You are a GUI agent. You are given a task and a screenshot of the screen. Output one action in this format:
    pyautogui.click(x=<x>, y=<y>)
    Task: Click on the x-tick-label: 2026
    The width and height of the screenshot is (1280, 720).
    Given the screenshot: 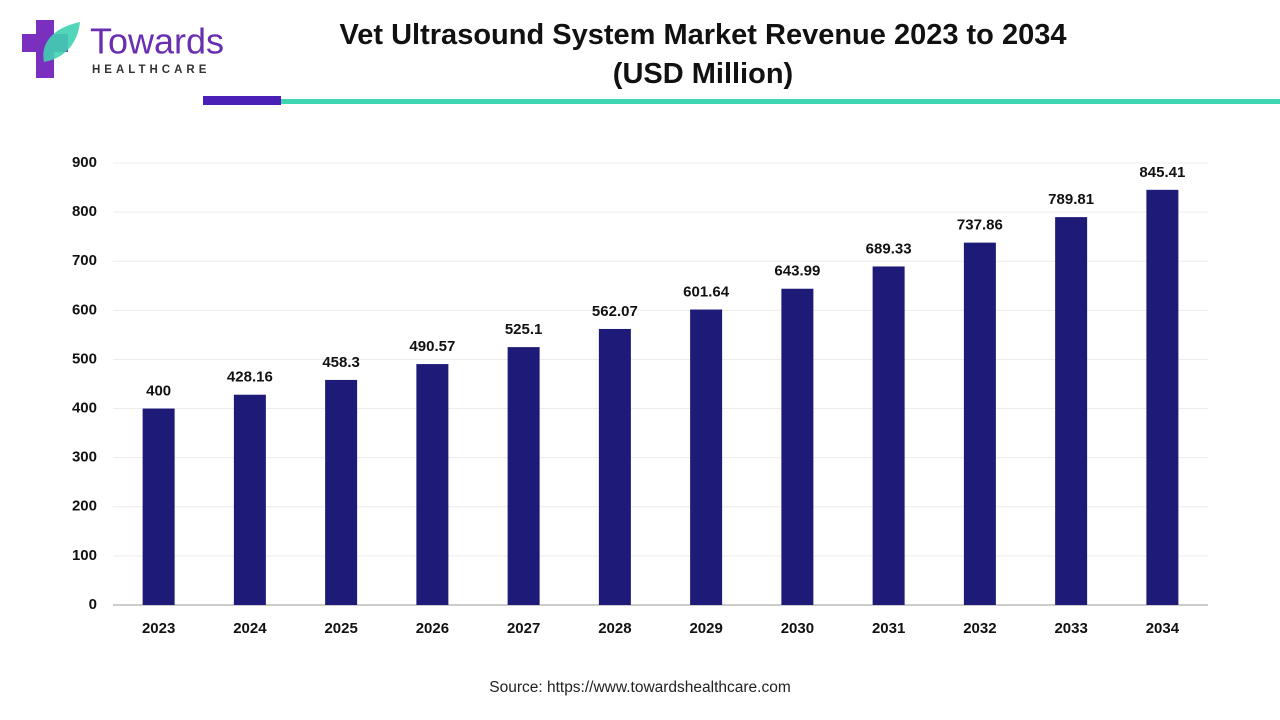 What is the action you would take?
    pyautogui.click(x=432, y=628)
    